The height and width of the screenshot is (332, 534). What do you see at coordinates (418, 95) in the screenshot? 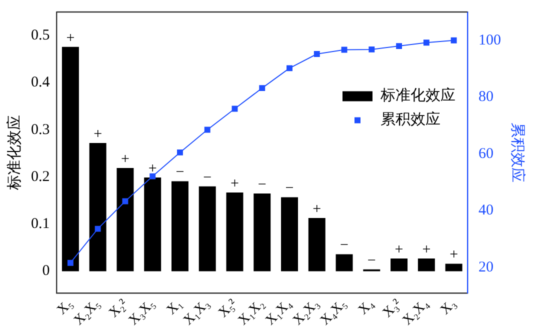
I see `legend-label: 标准化效应` at bounding box center [418, 95].